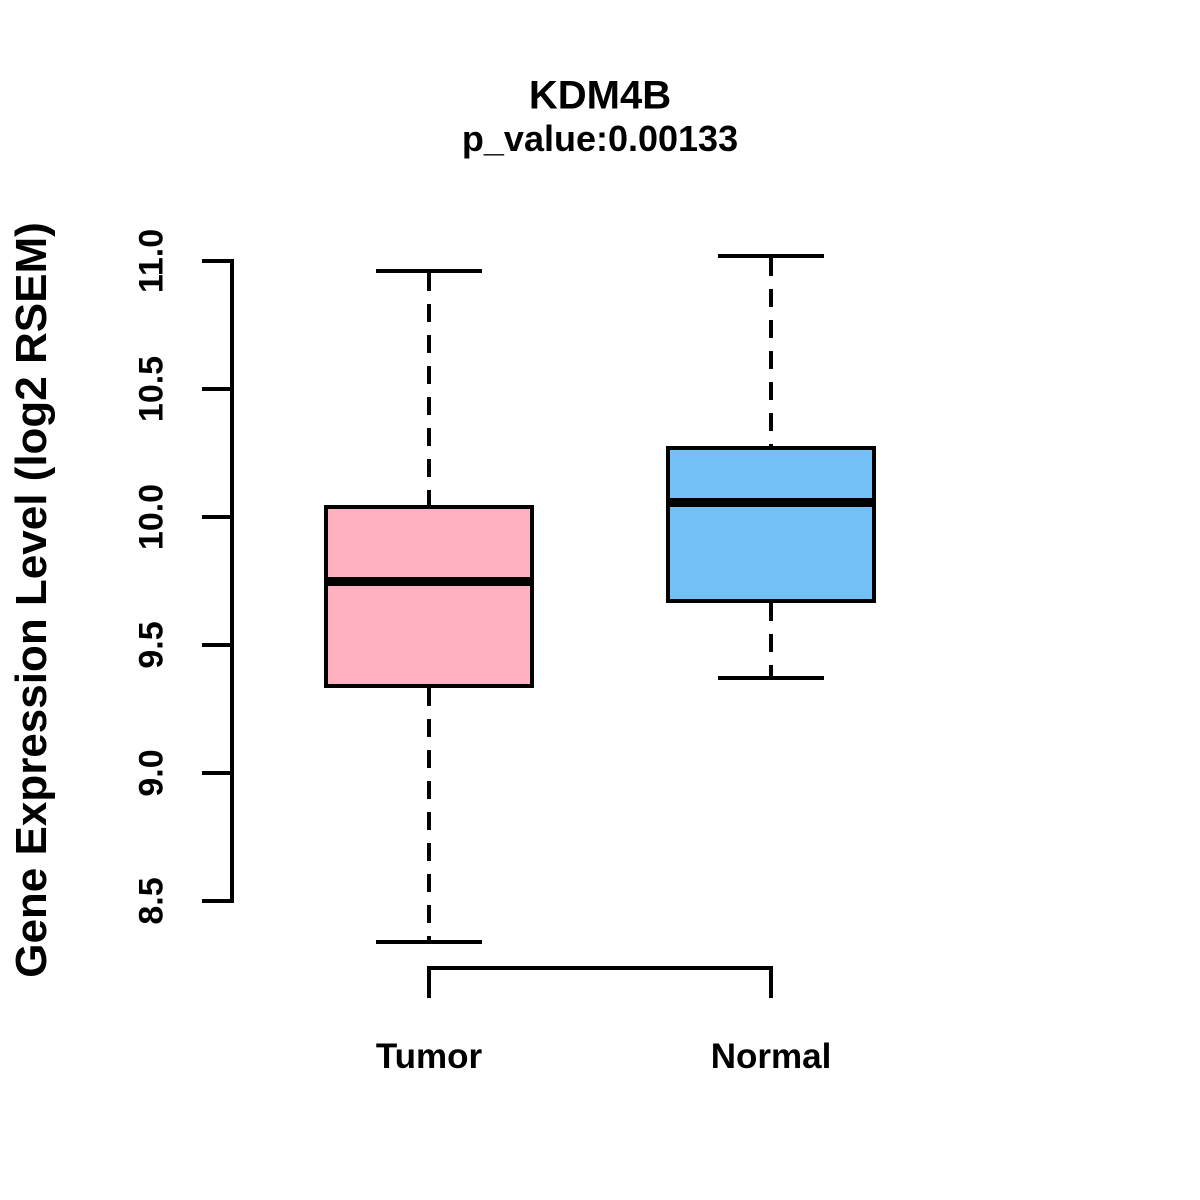 The image size is (1200, 1200). Describe the element at coordinates (429, 982) in the screenshot. I see `x-axis-tick-tumor` at that location.